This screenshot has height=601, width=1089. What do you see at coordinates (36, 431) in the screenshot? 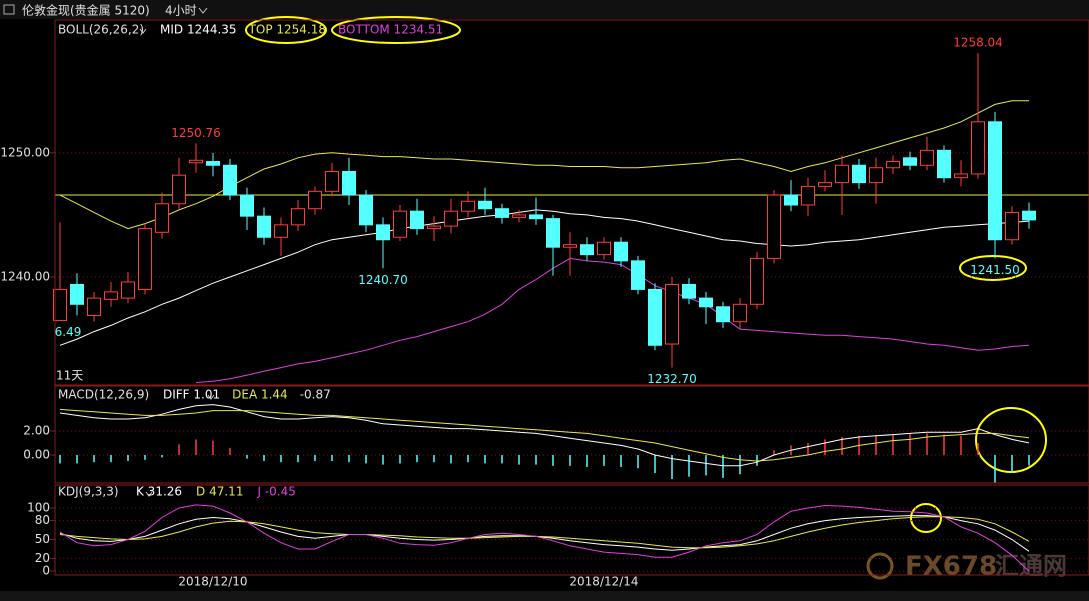
I see `y-tick-label: 2.00` at bounding box center [36, 431].